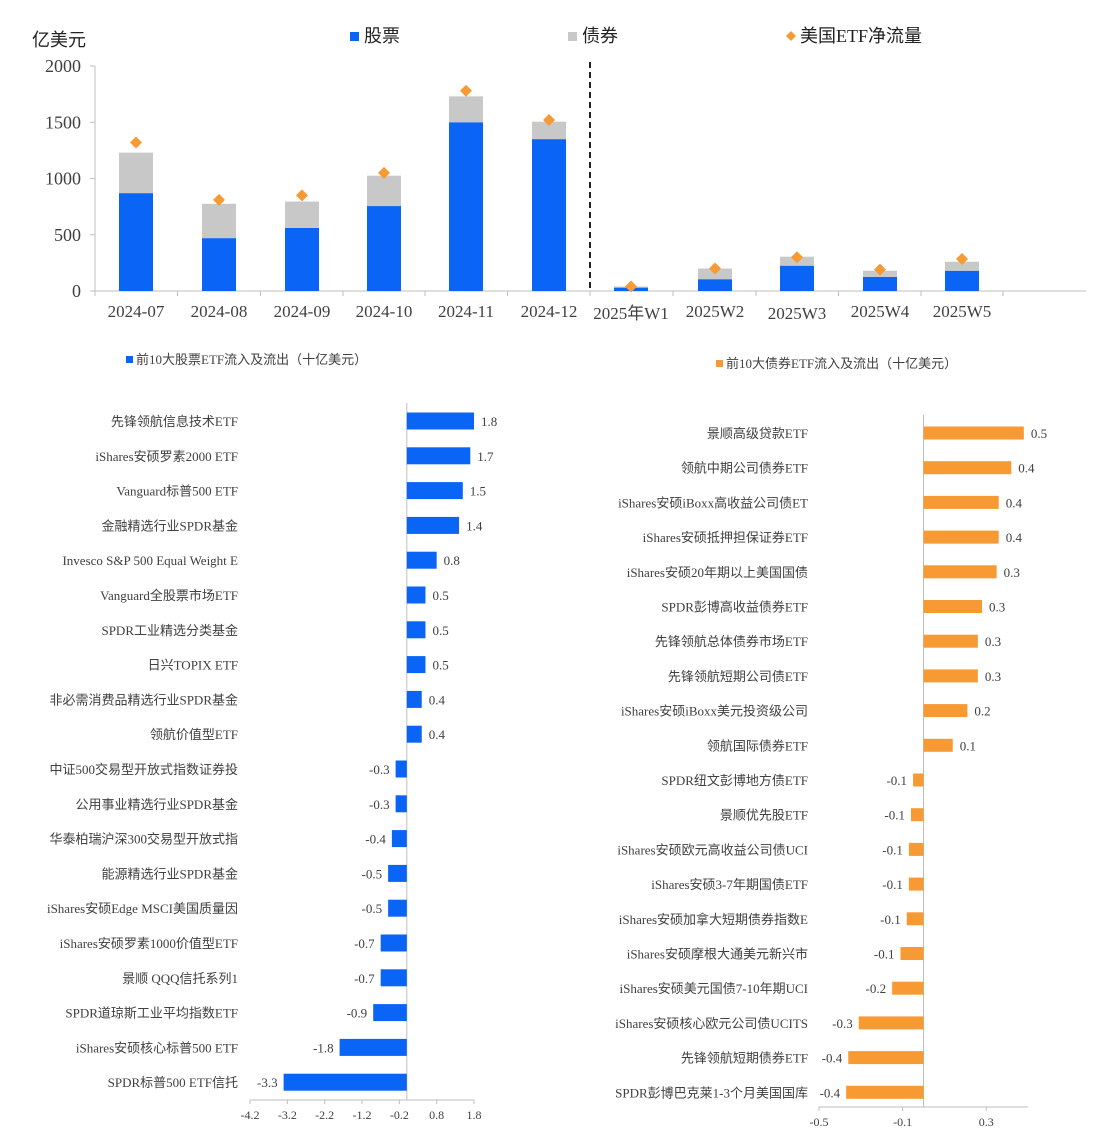  Describe the element at coordinates (150, 560) in the screenshot. I see `category-label: Invesco S&P 500 Equal Weight E` at that location.